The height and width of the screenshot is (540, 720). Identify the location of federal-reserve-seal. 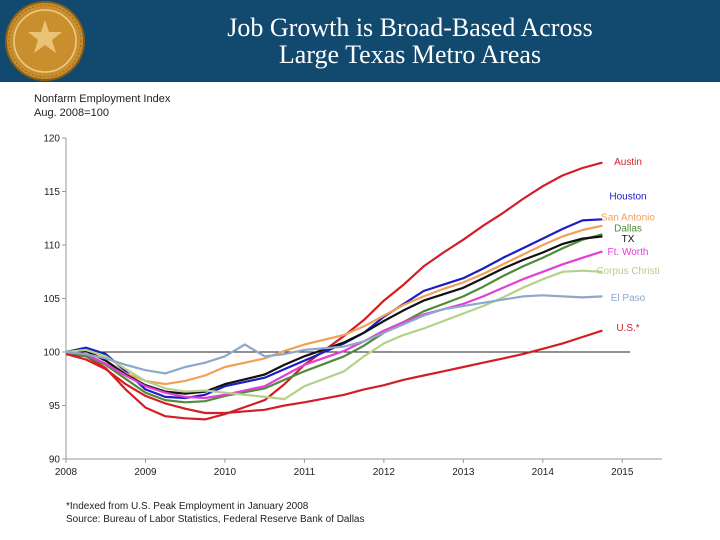
(45, 41).